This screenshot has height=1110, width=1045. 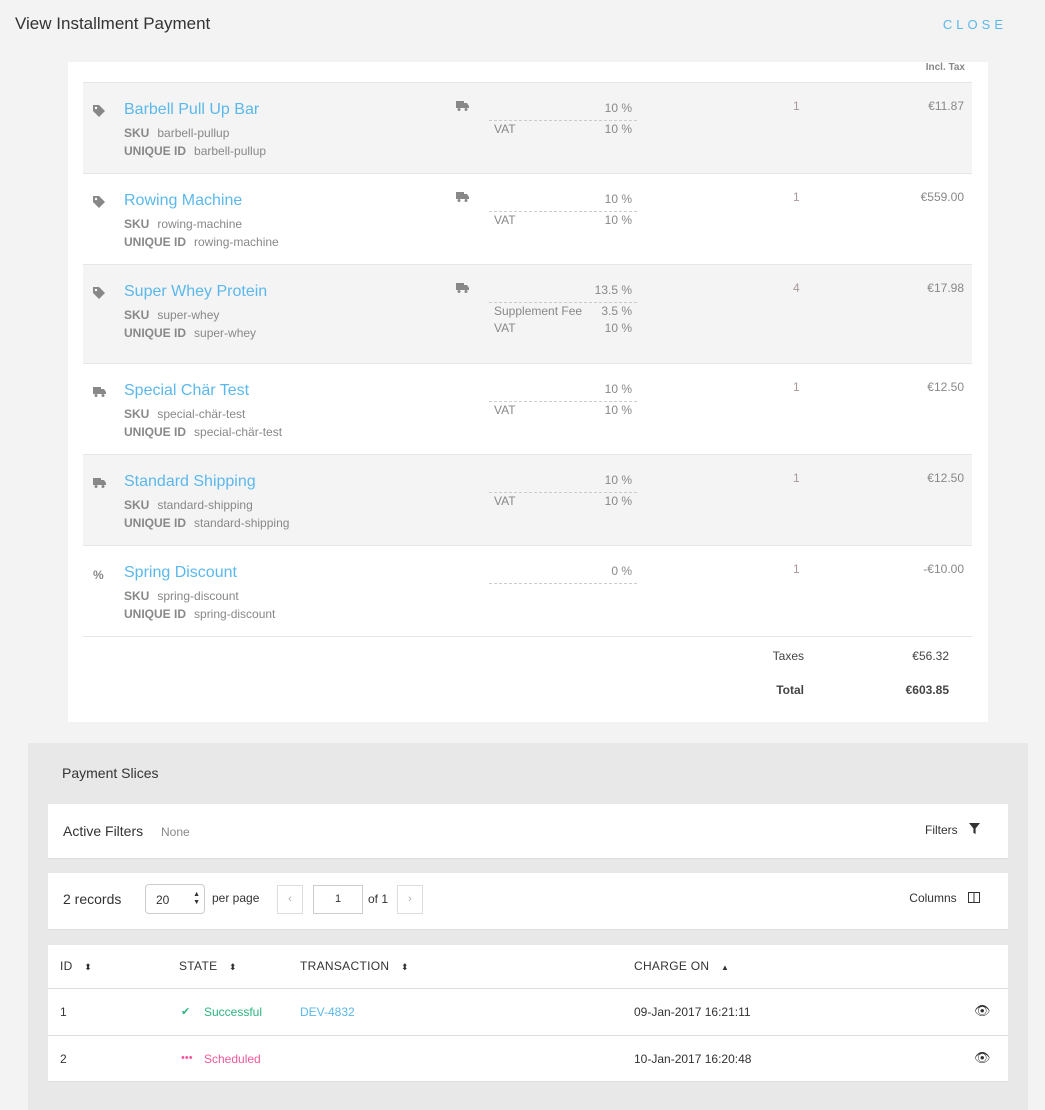 What do you see at coordinates (946, 106) in the screenshot?
I see `price: €11.87` at bounding box center [946, 106].